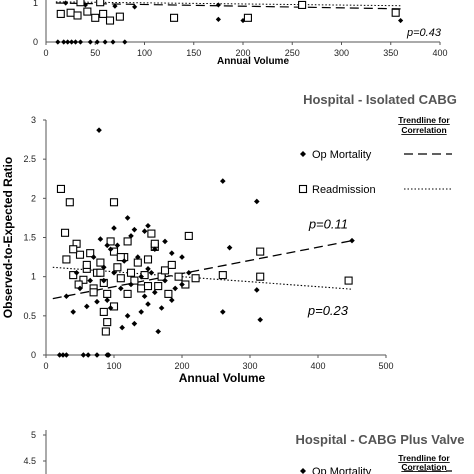 Image resolution: width=474 pixels, height=474 pixels. What do you see at coordinates (113, 366) in the screenshot?
I see `x-tick-label: 100` at bounding box center [113, 366].